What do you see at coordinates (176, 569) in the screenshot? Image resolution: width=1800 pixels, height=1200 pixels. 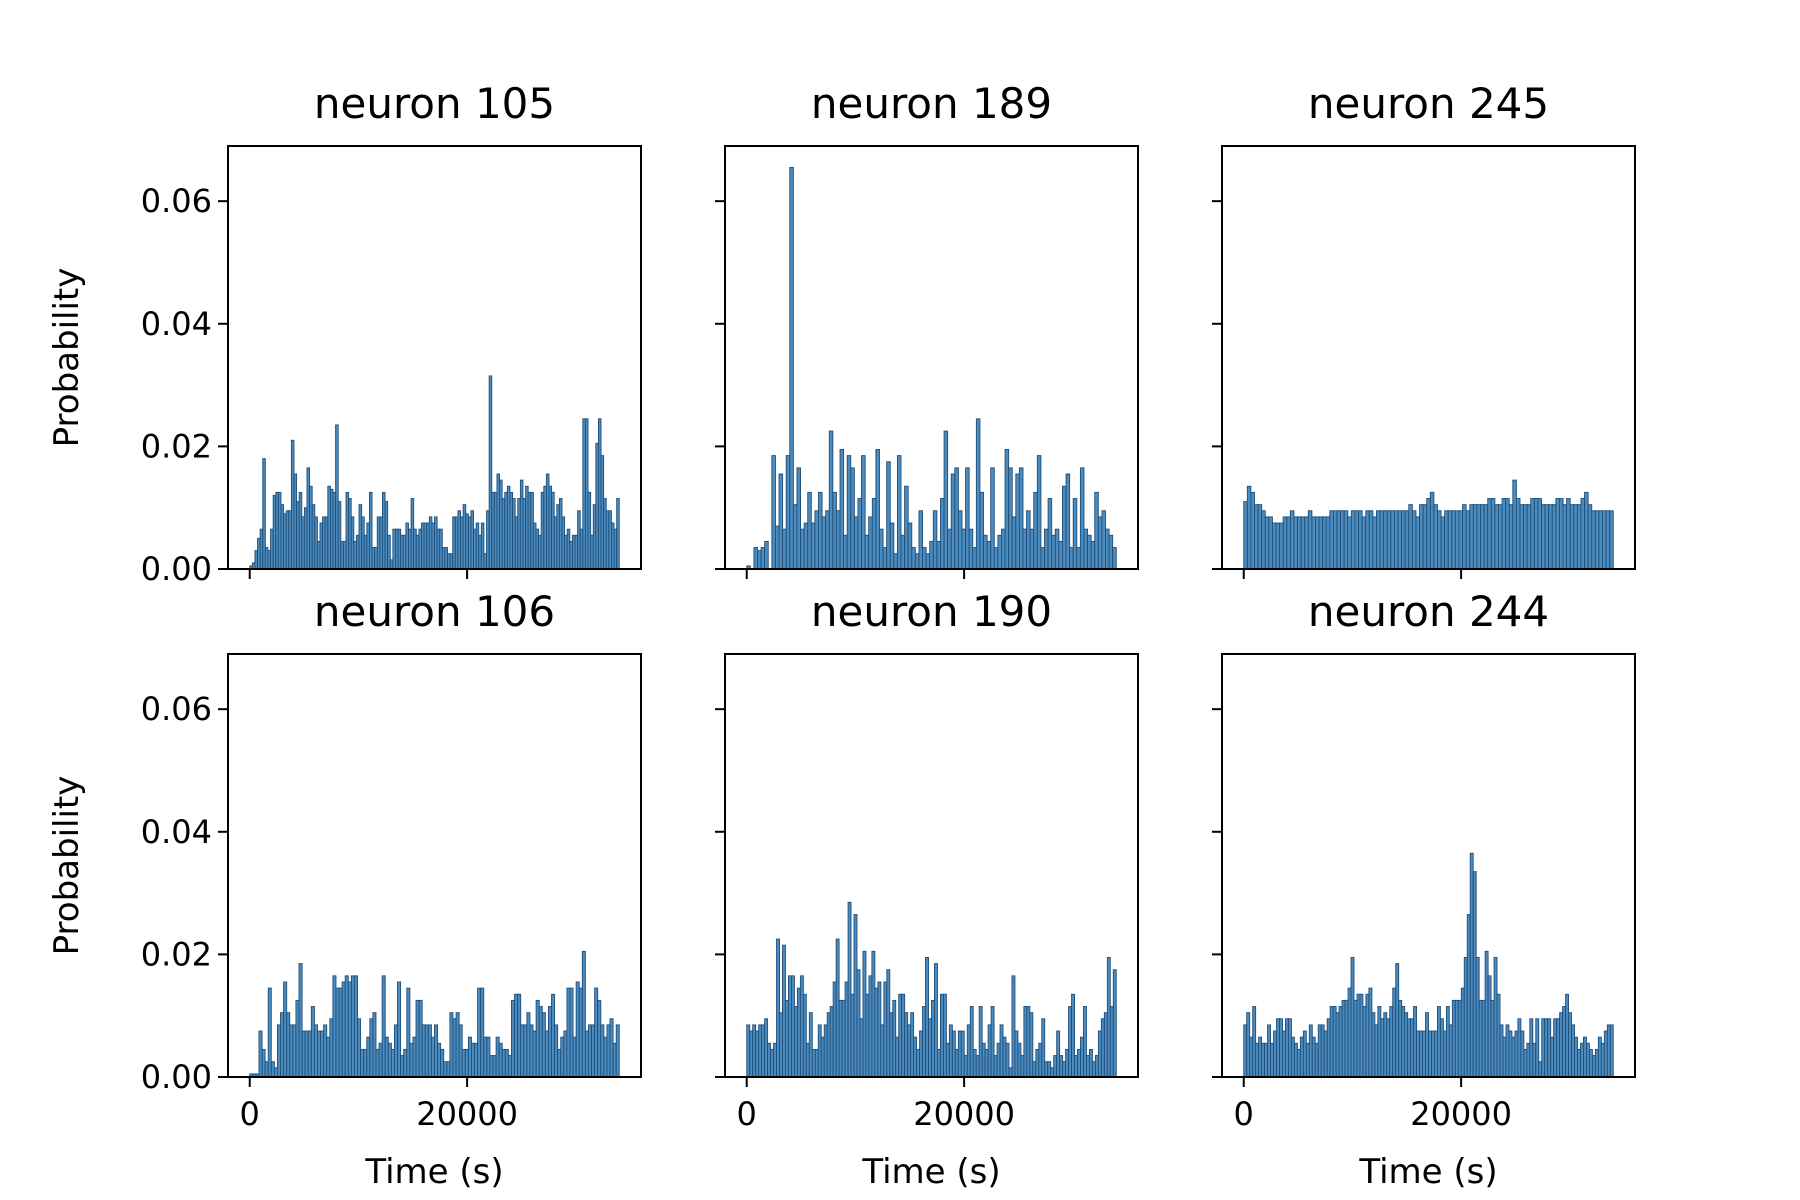 I see `y-tick-label: 0.00` at bounding box center [176, 569].